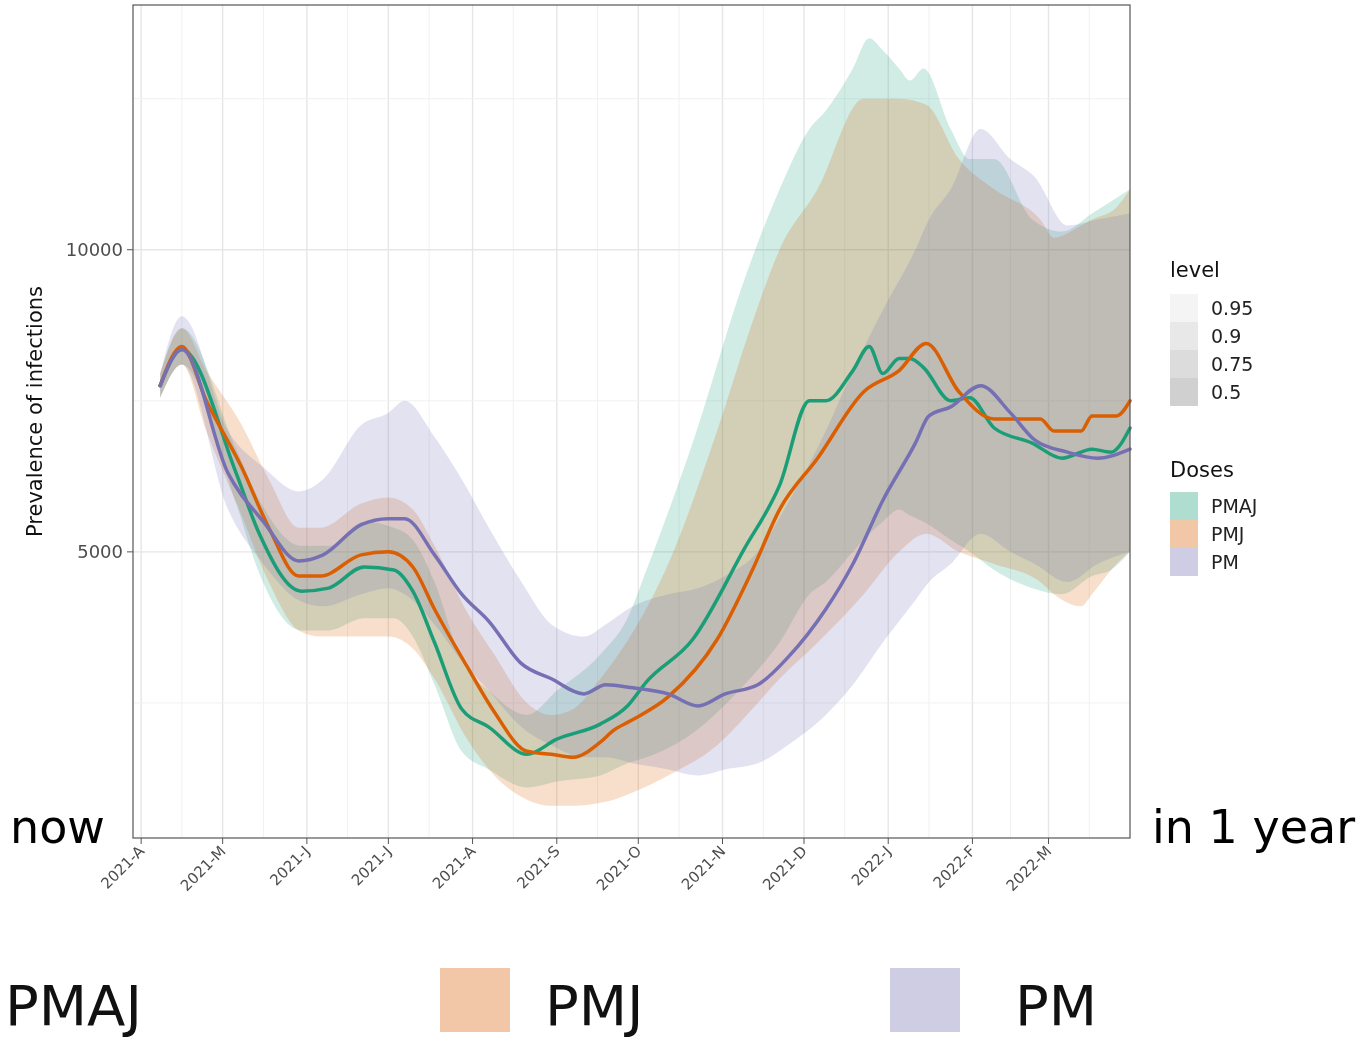  I want to click on text: level, so click(1195, 270).